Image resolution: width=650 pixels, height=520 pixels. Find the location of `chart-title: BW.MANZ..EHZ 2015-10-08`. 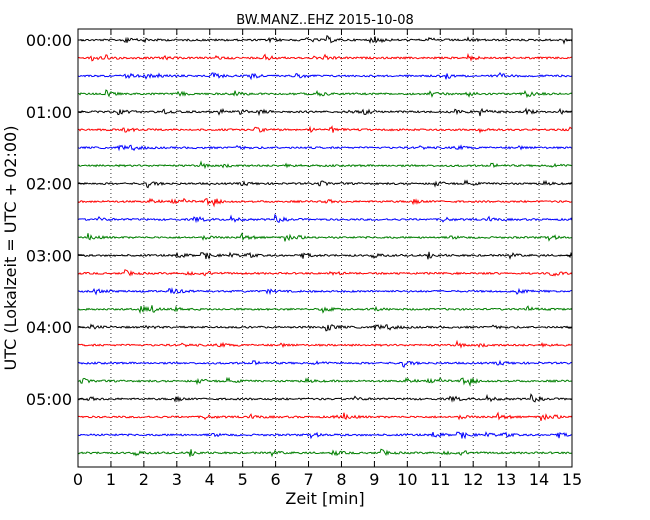

chart-title: BW.MANZ..EHZ 2015-10-08 is located at coordinates (325, 20).